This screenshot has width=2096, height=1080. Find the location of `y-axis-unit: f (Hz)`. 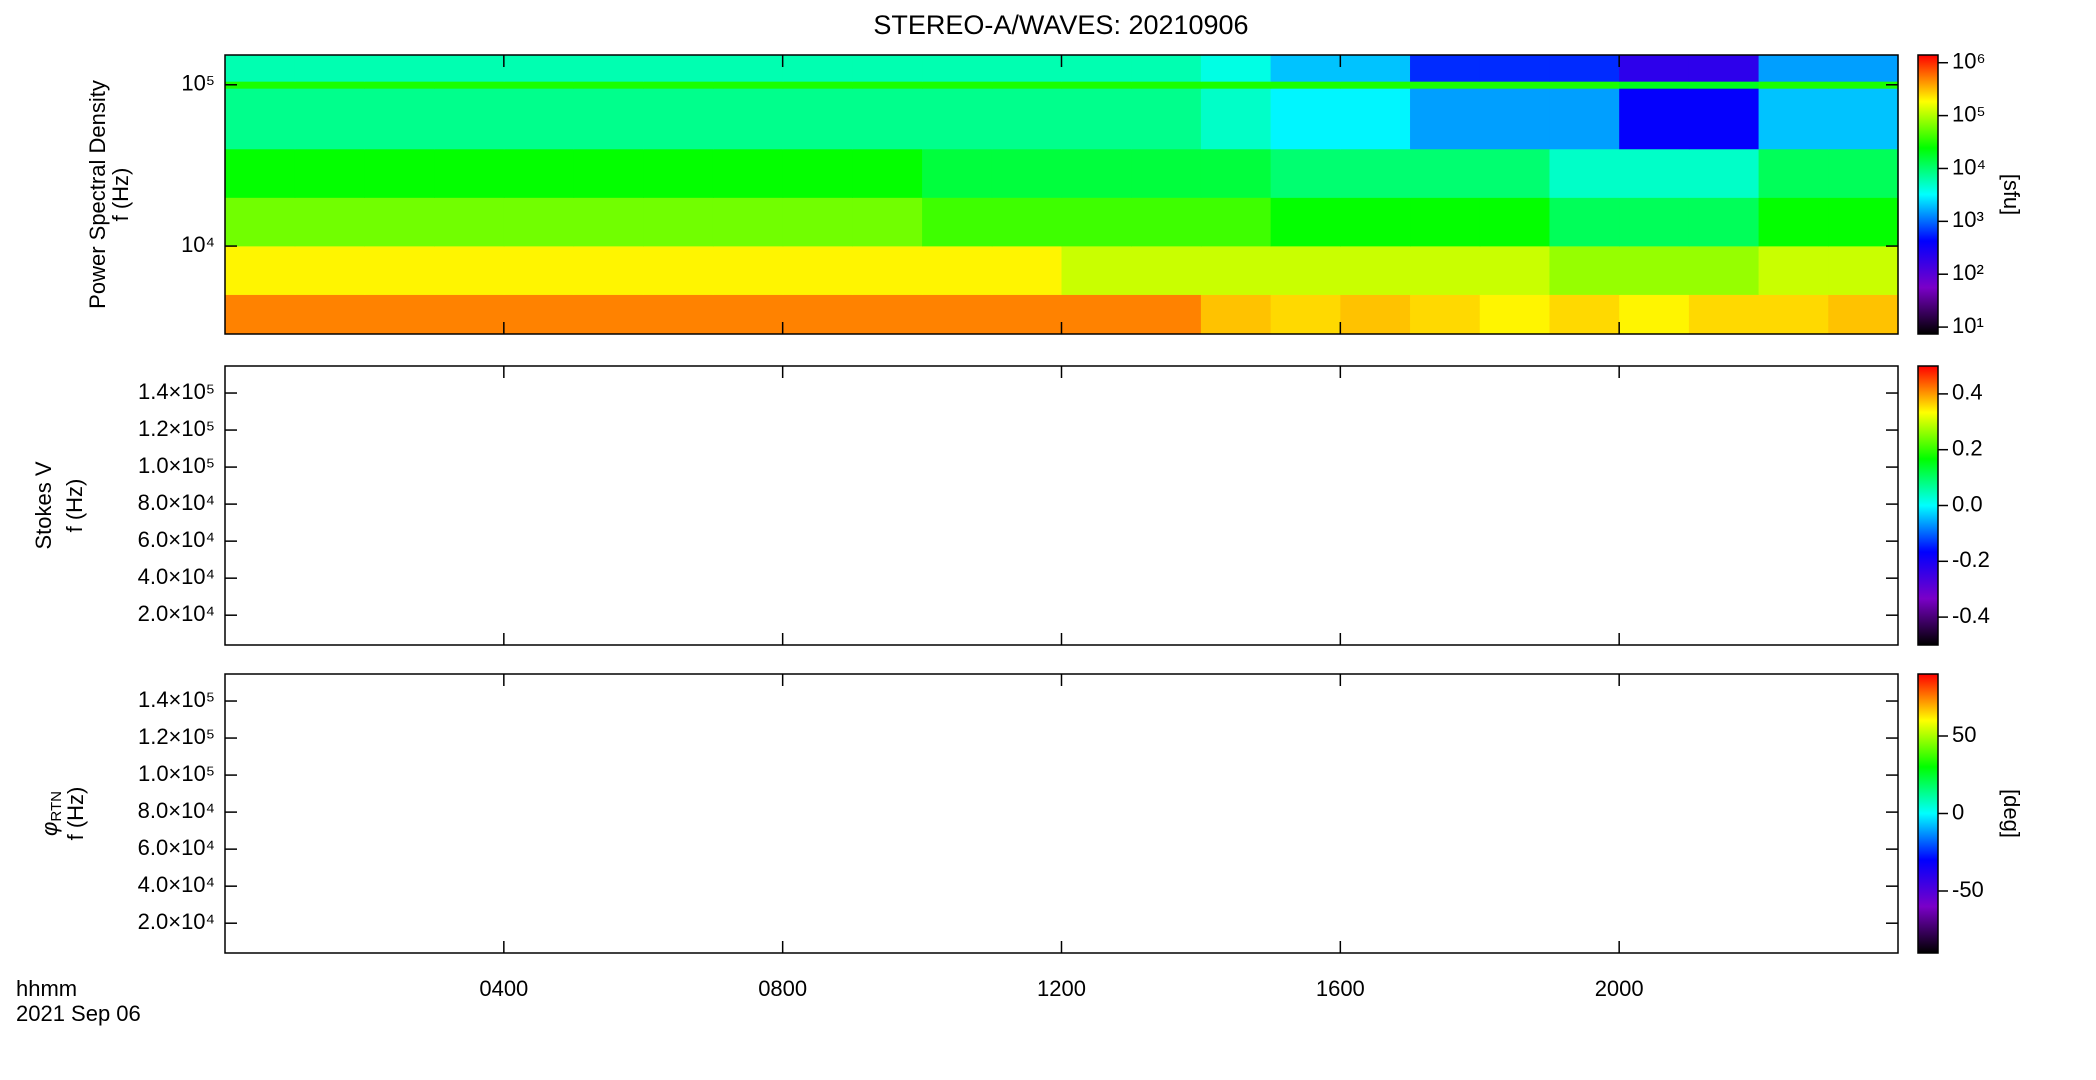

y-axis-unit: f (Hz) is located at coordinates (75, 814).